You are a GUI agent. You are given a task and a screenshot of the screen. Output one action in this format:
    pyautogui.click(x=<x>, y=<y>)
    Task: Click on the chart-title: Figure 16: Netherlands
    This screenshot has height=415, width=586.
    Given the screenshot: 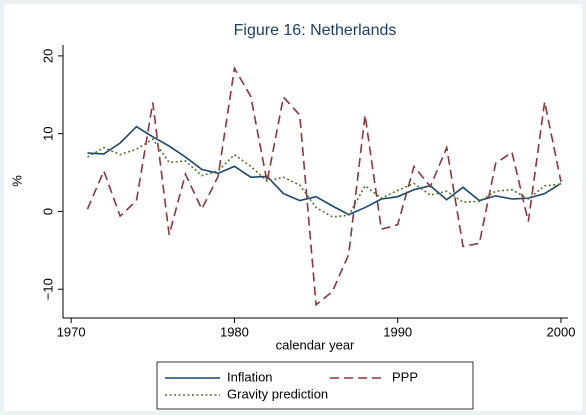 What is the action you would take?
    pyautogui.click(x=315, y=30)
    